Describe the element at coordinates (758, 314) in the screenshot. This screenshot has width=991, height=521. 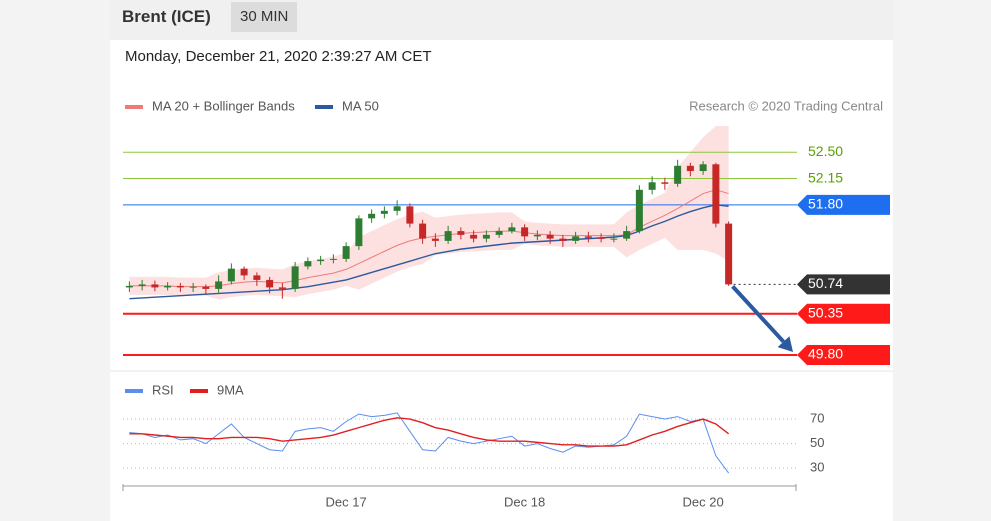
I see `projection-arrow` at that location.